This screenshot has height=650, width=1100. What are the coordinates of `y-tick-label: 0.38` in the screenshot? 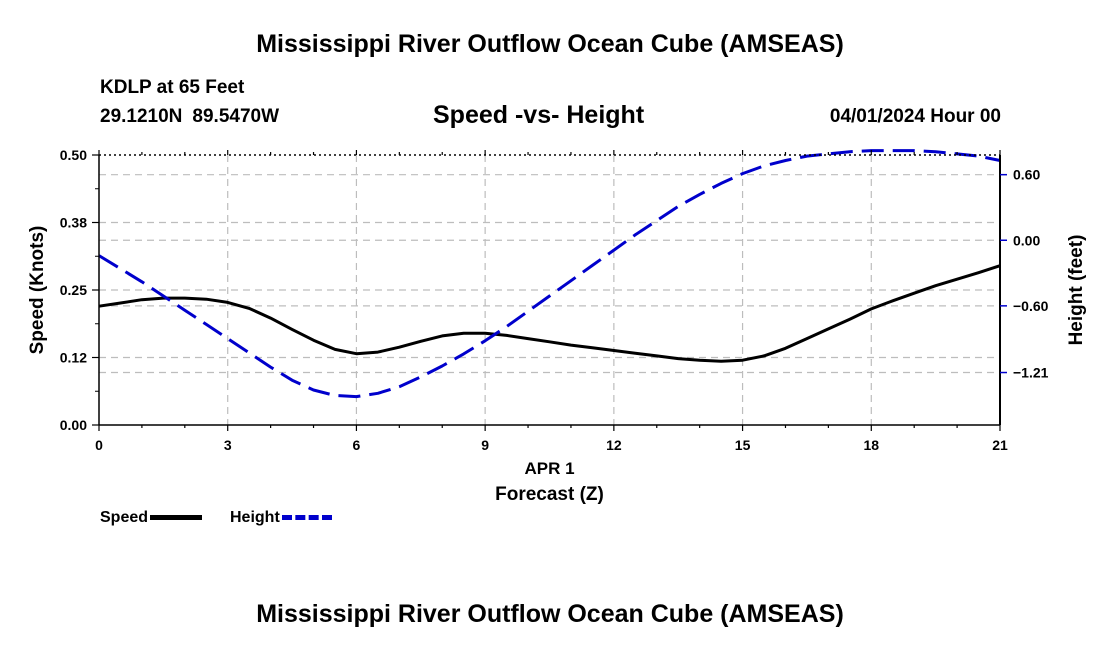 It's located at (73, 223).